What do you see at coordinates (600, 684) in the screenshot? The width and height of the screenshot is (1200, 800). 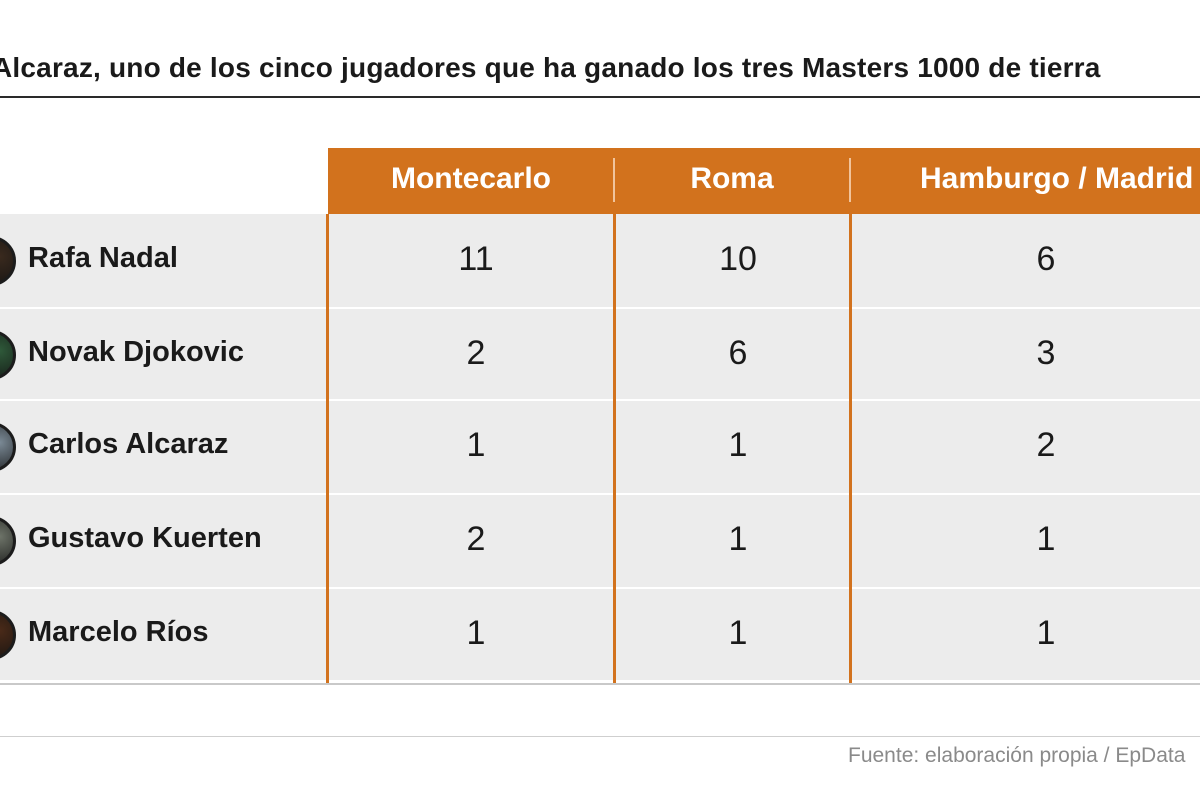 I see `table-bottom-border` at bounding box center [600, 684].